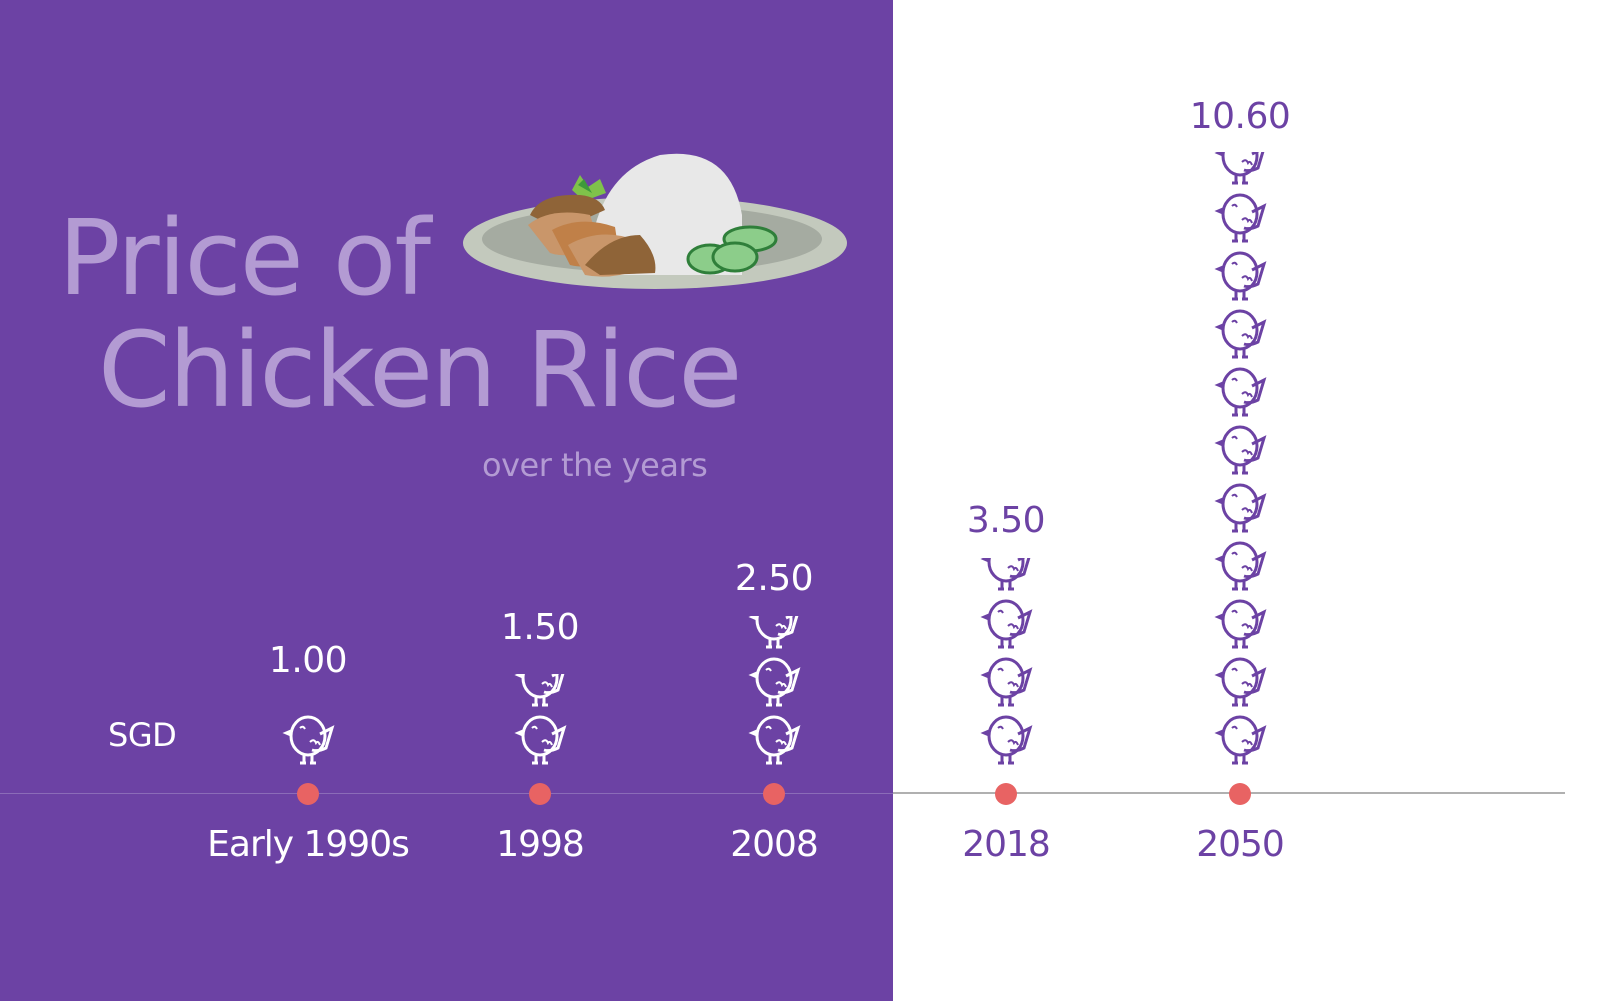 This screenshot has width=1609, height=1001. I want to click on unit-label: SGD, so click(142, 735).